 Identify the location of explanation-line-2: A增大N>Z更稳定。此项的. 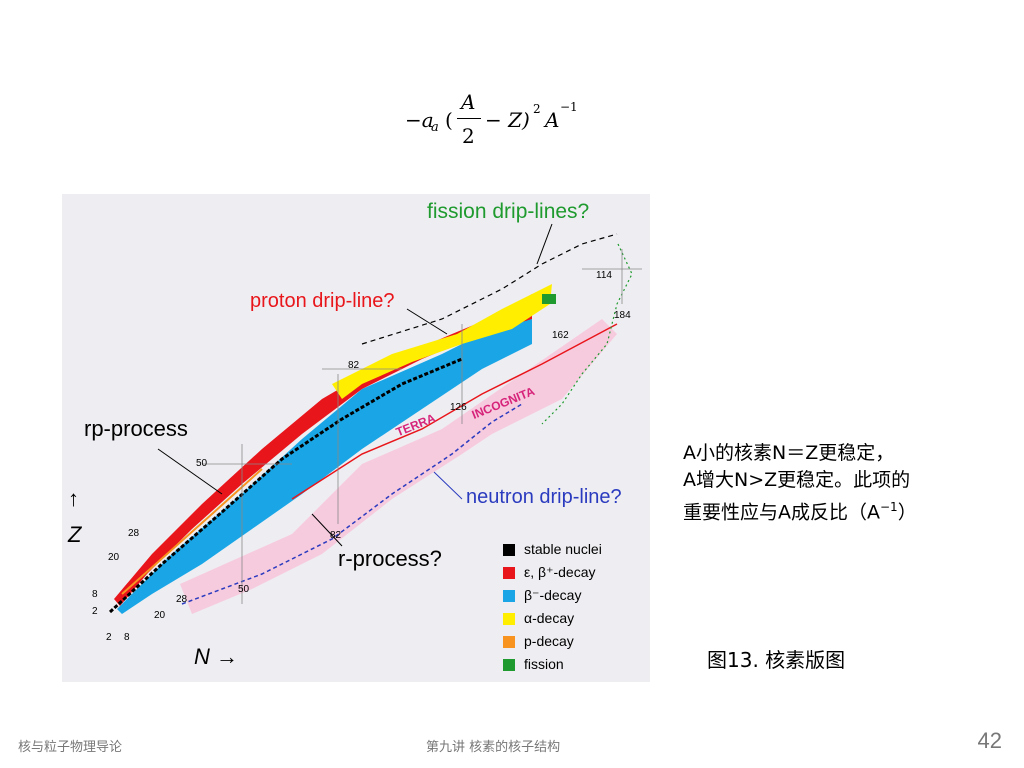
(797, 480).